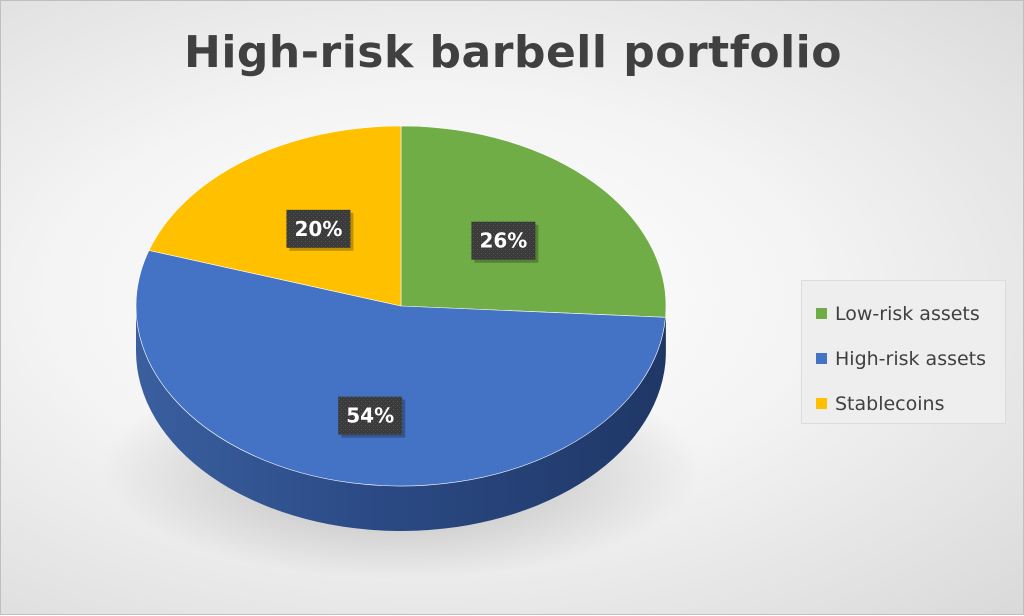  I want to click on chart-title: High-risk barbell portfolio, so click(513, 52).